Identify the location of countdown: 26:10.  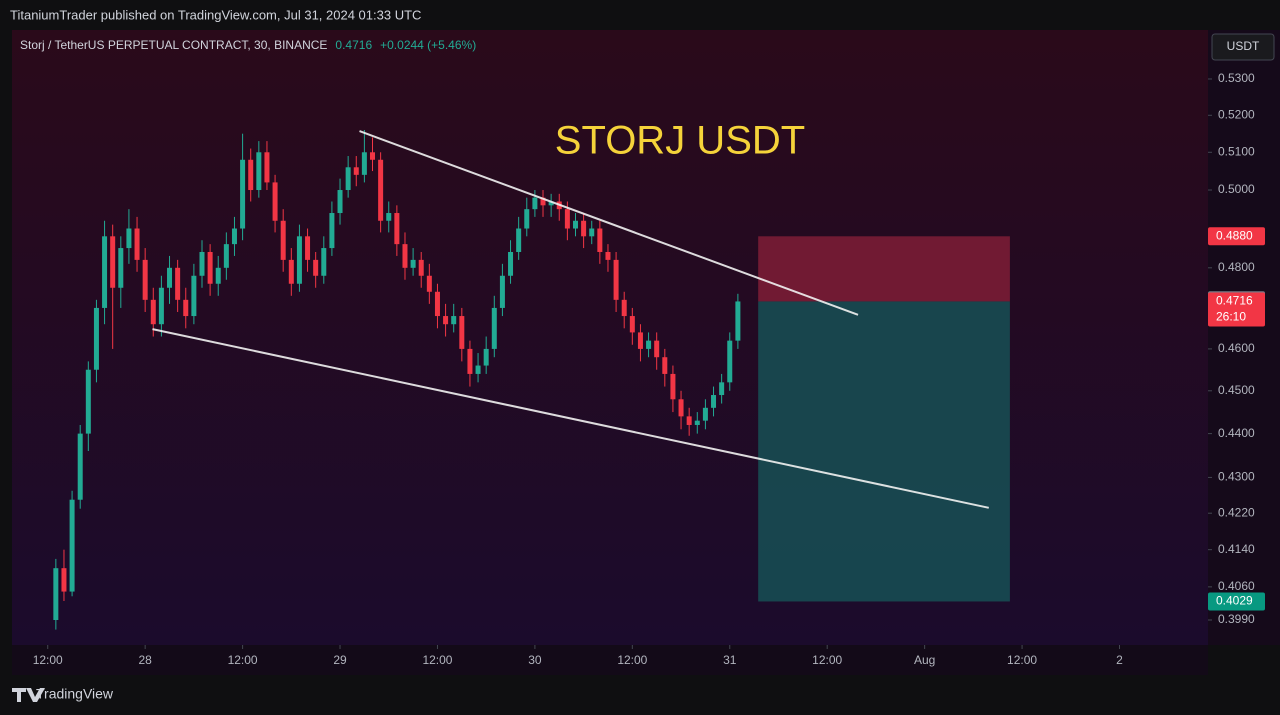
(1231, 317).